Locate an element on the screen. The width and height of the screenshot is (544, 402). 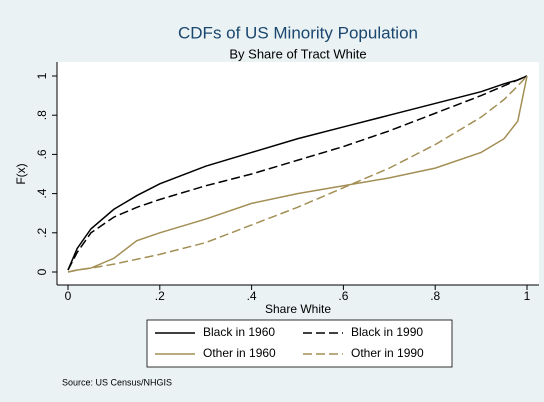
note: Source: US Census/NHGIS is located at coordinates (117, 382).